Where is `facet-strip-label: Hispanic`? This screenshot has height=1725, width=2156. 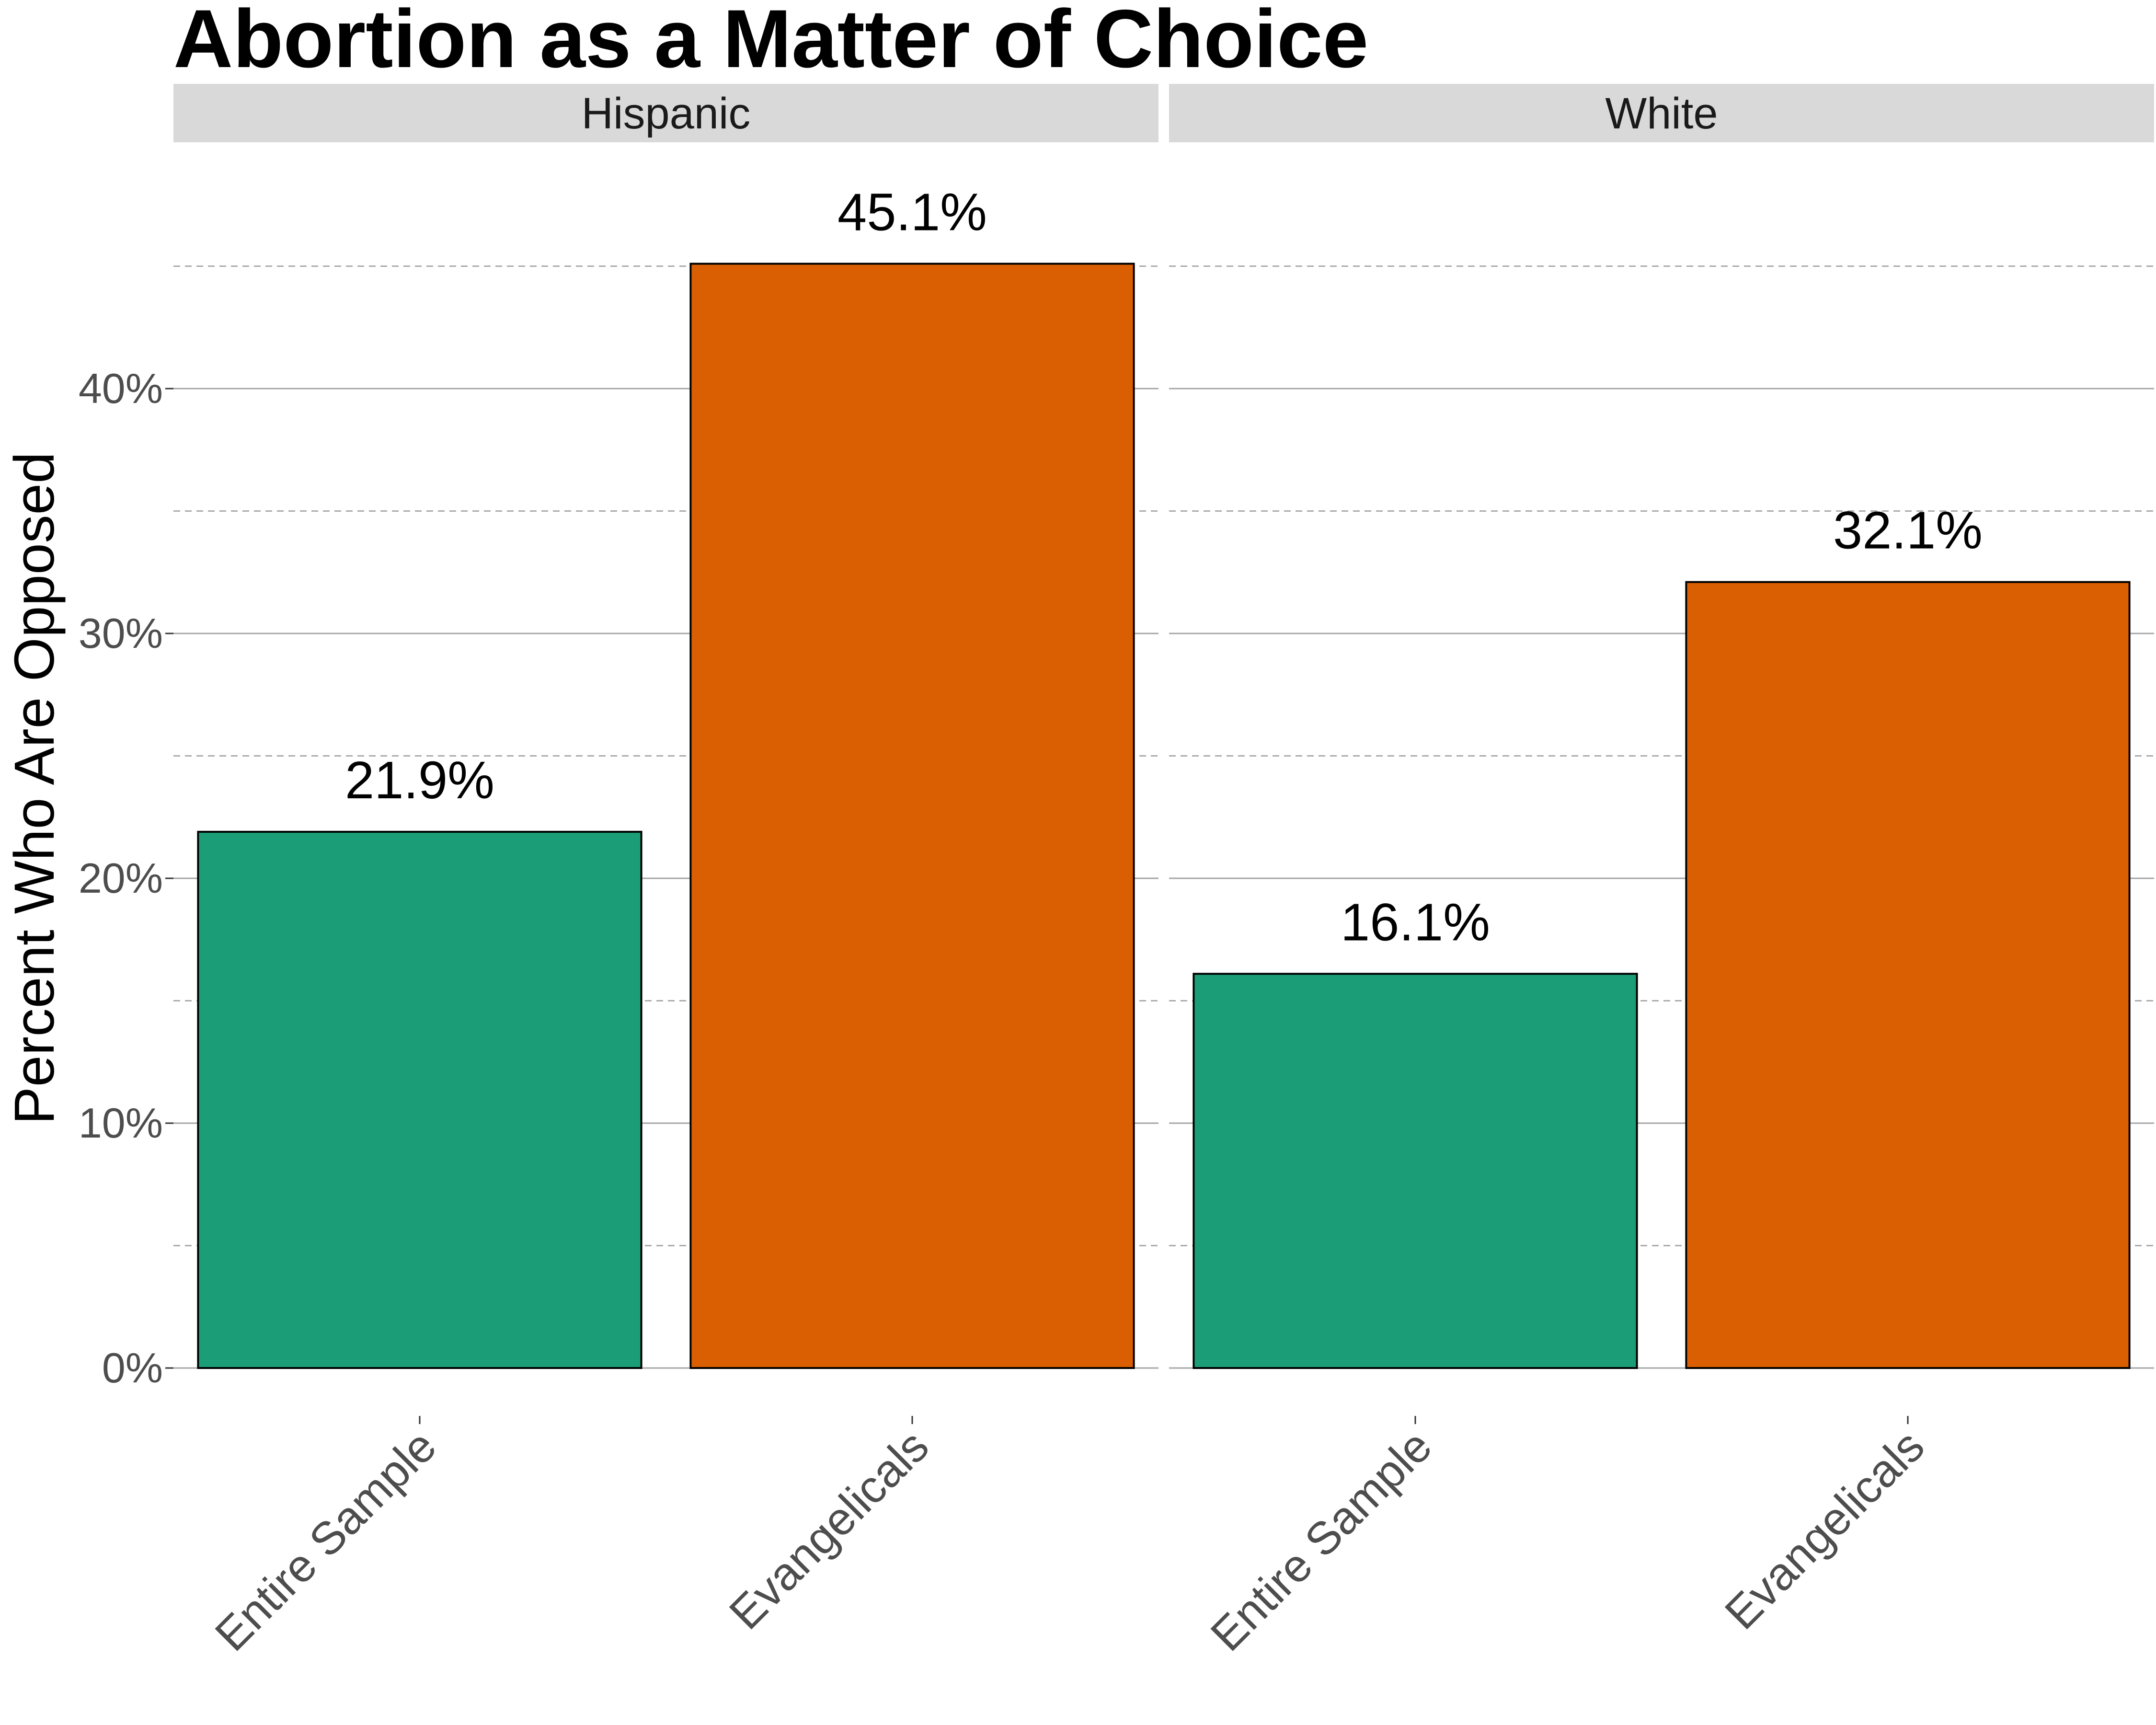
facet-strip-label: Hispanic is located at coordinates (666, 114).